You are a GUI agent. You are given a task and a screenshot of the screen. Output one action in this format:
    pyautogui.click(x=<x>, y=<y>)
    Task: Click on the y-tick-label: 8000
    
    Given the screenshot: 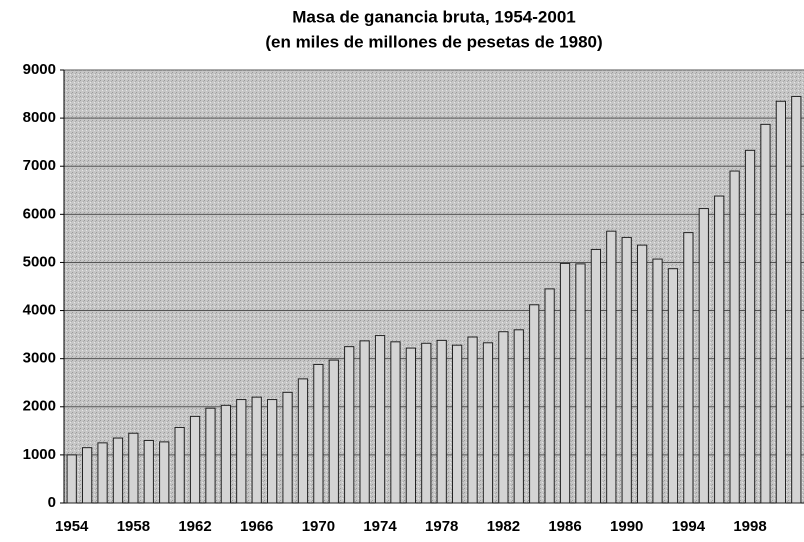 What is the action you would take?
    pyautogui.click(x=39, y=117)
    